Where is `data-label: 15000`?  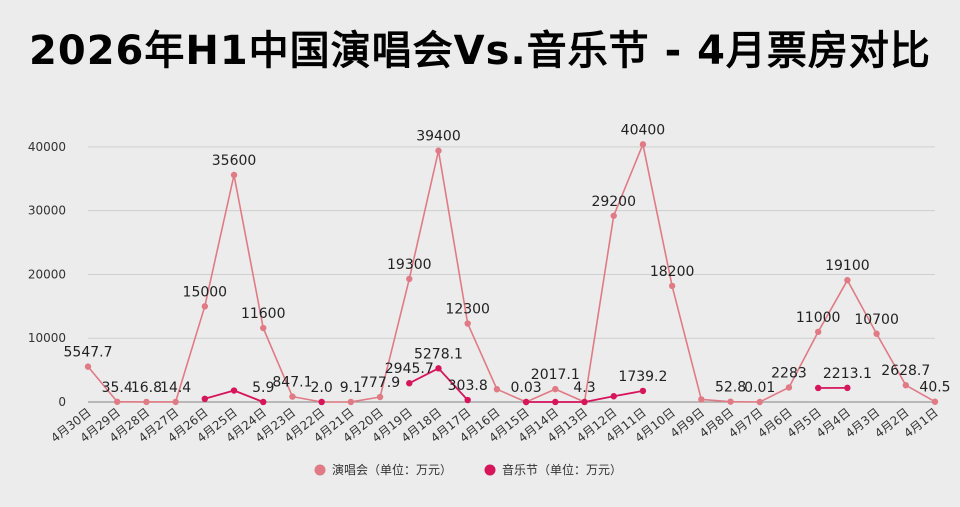 data-label: 15000 is located at coordinates (205, 292).